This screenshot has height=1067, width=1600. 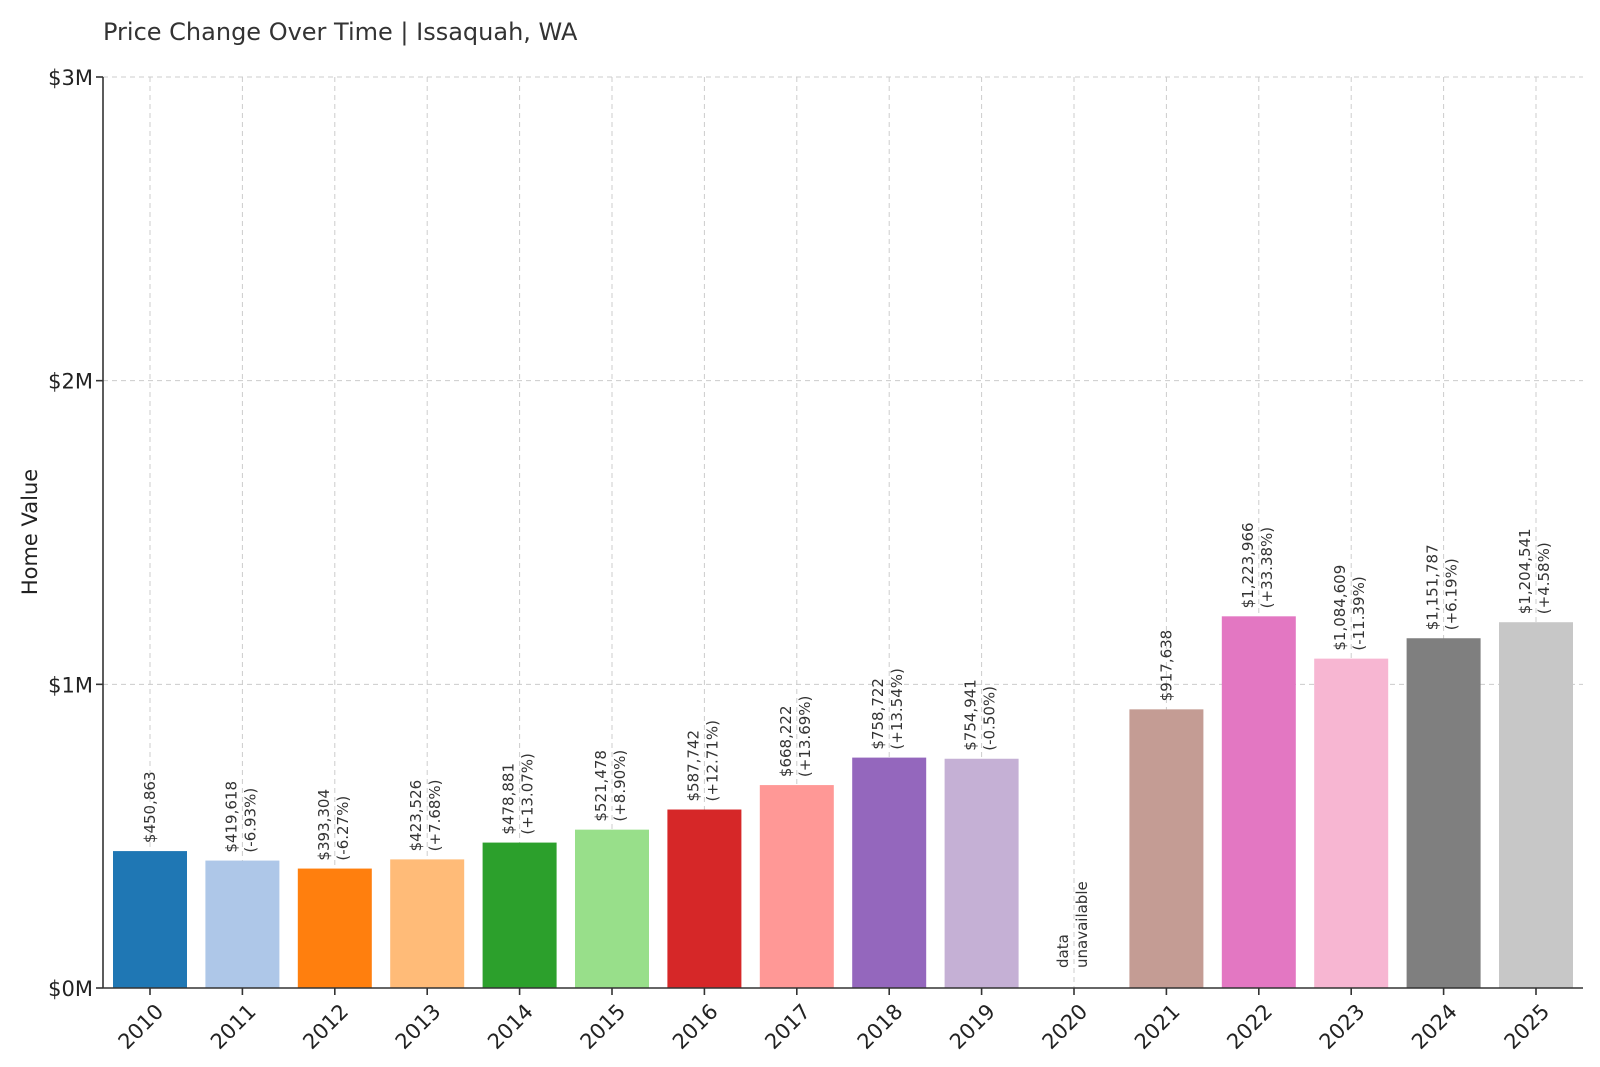 I want to click on bar-change-label: (+13.69%), so click(x=805, y=736).